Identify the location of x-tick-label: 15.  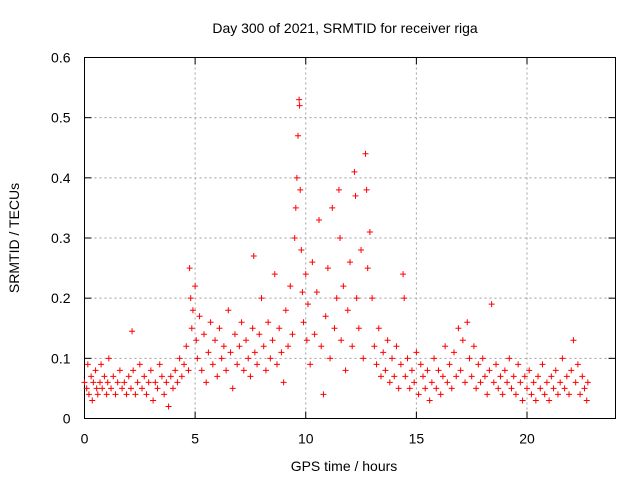
(417, 439).